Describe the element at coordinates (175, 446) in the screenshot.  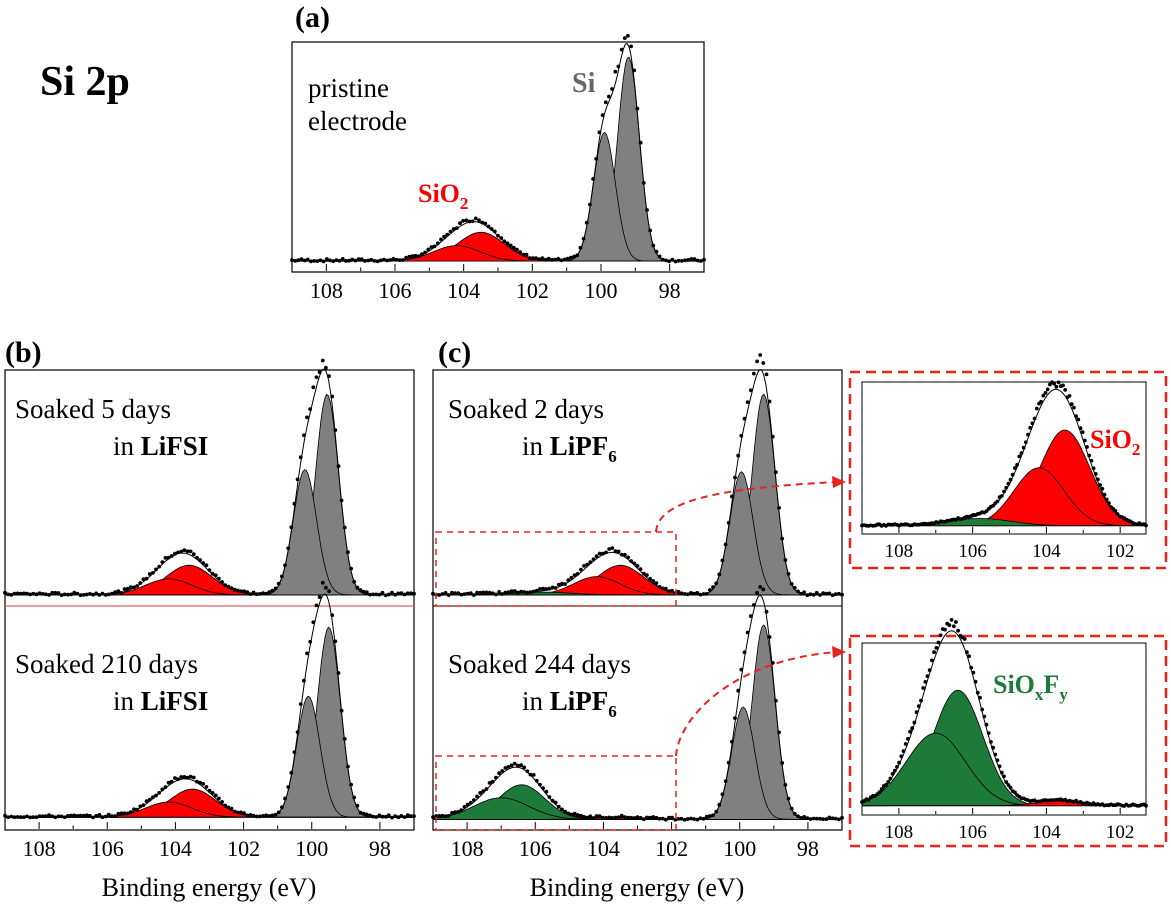
I see `panel-b1-electrolyte: LiFSI` at that location.